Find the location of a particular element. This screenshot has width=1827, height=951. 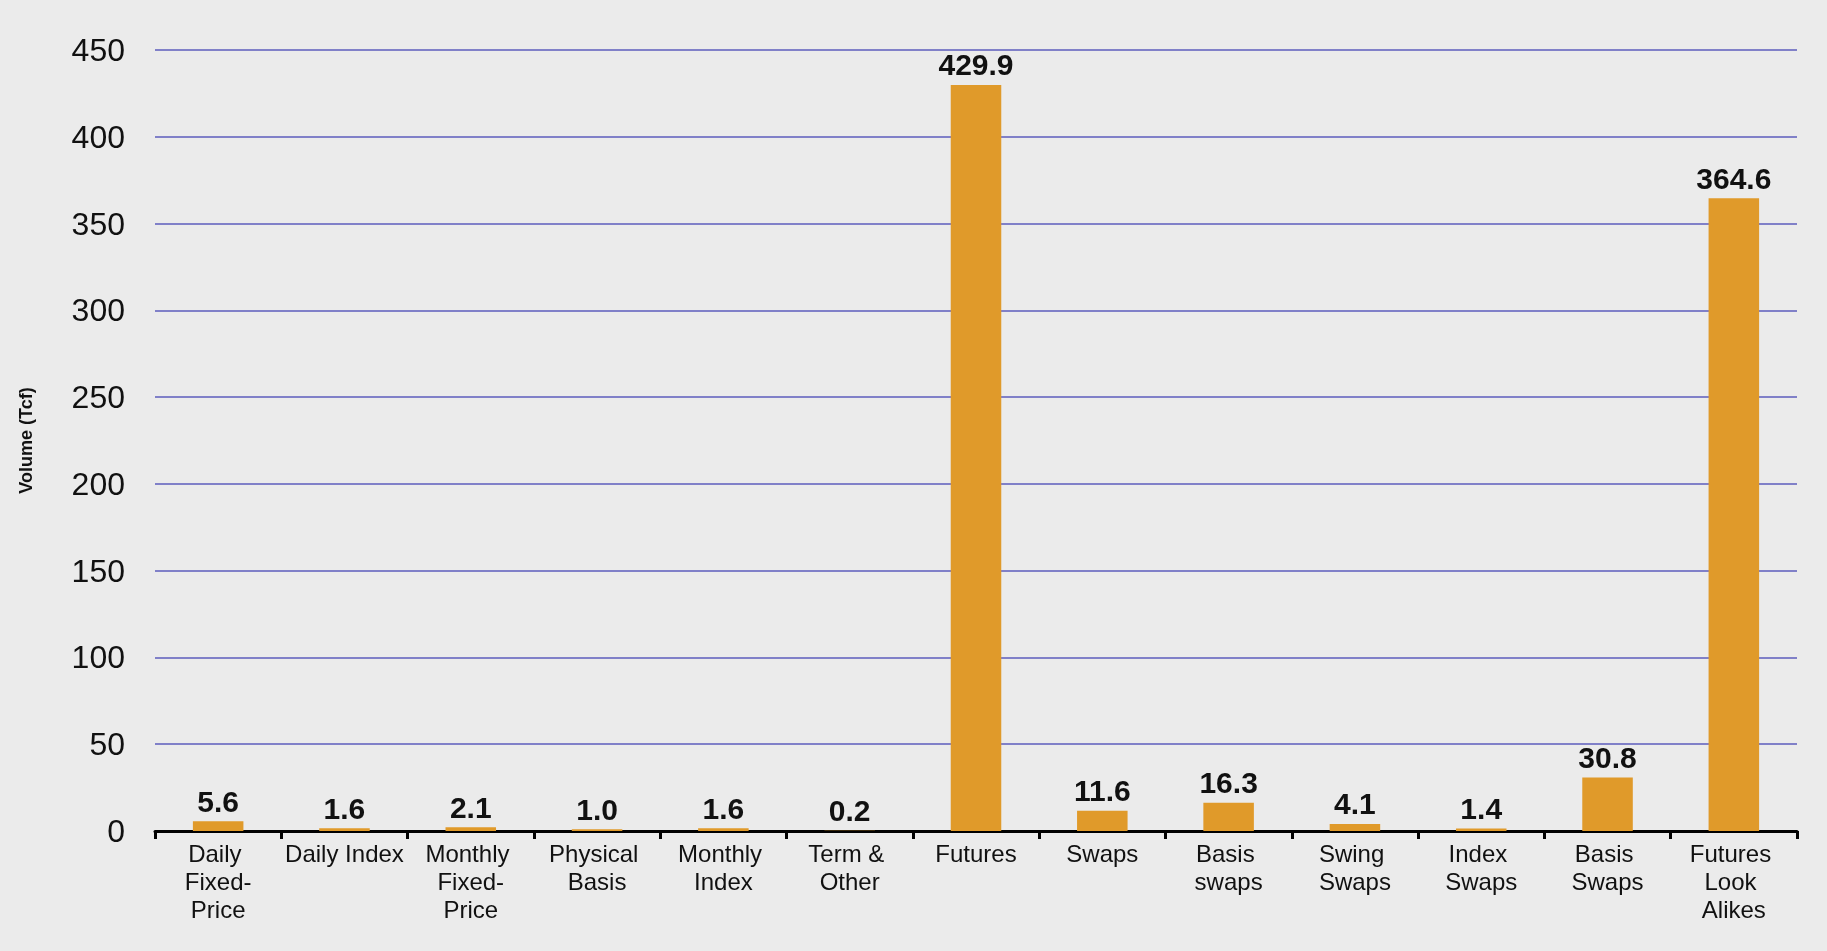

y-tick-label: 100 is located at coordinates (98, 657).